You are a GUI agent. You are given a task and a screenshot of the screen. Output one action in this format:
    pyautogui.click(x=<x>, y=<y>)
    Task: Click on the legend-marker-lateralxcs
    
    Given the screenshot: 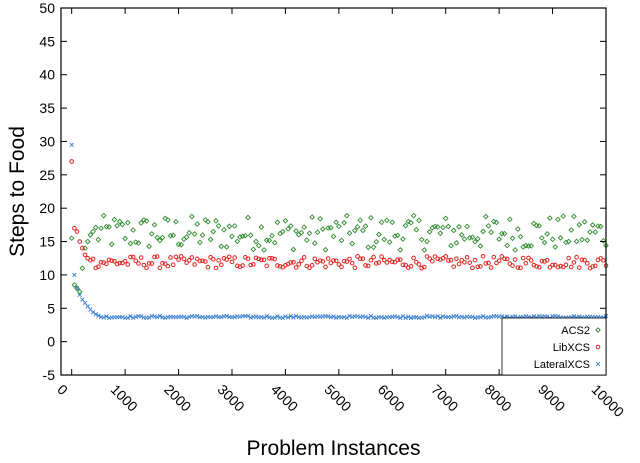 What is the action you would take?
    pyautogui.click(x=598, y=364)
    